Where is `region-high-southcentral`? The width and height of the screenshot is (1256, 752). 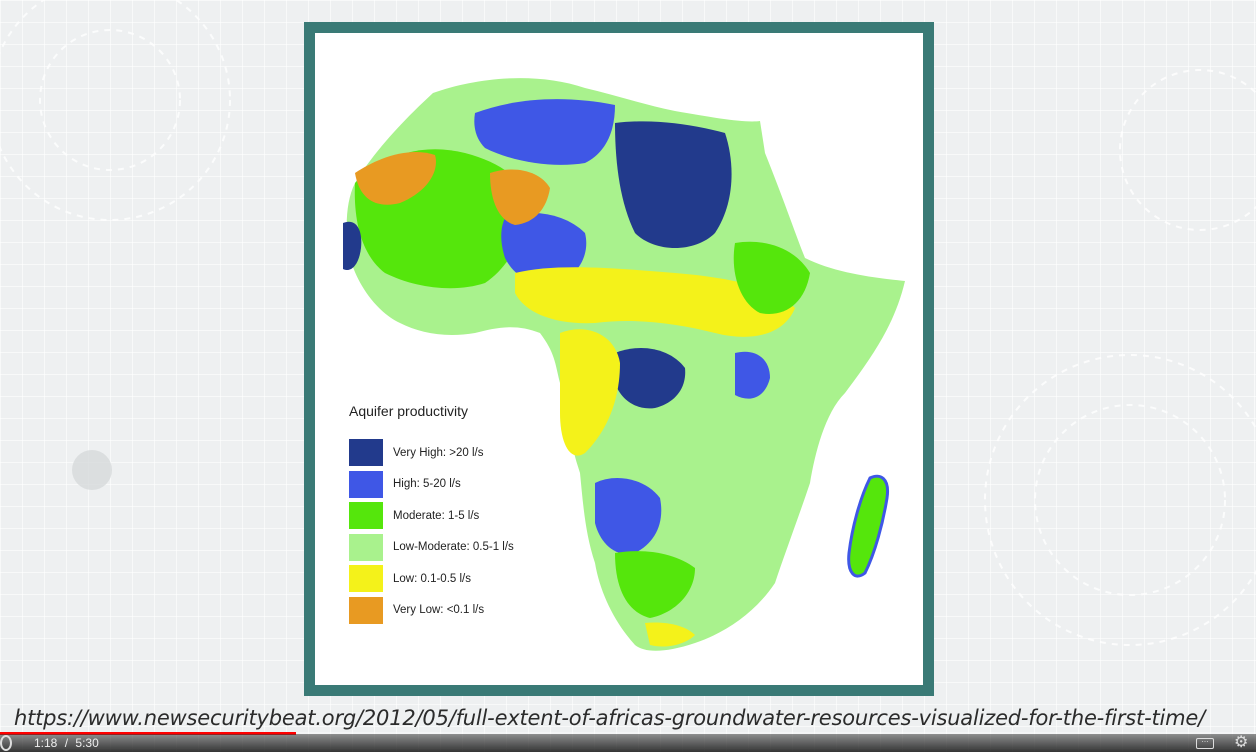
region-high-southcentral is located at coordinates (628, 516).